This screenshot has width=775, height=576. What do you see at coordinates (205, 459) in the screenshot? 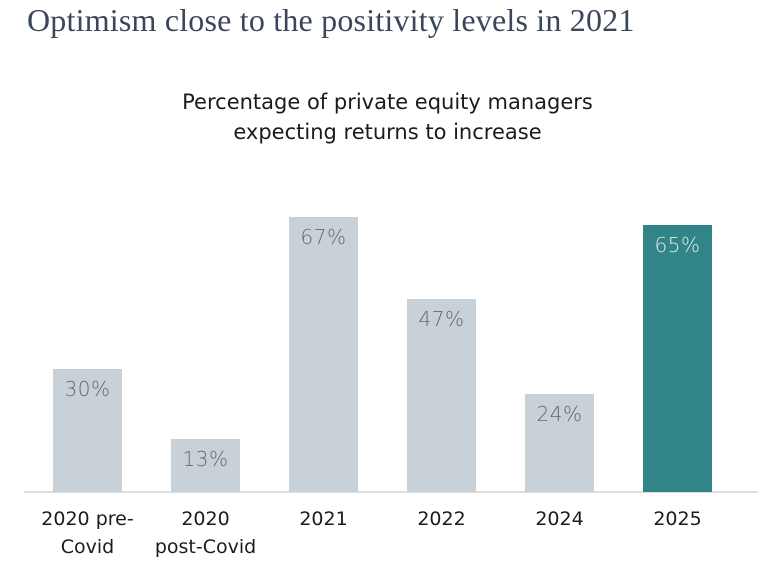
I see `bar-value-label: 13%` at bounding box center [205, 459].